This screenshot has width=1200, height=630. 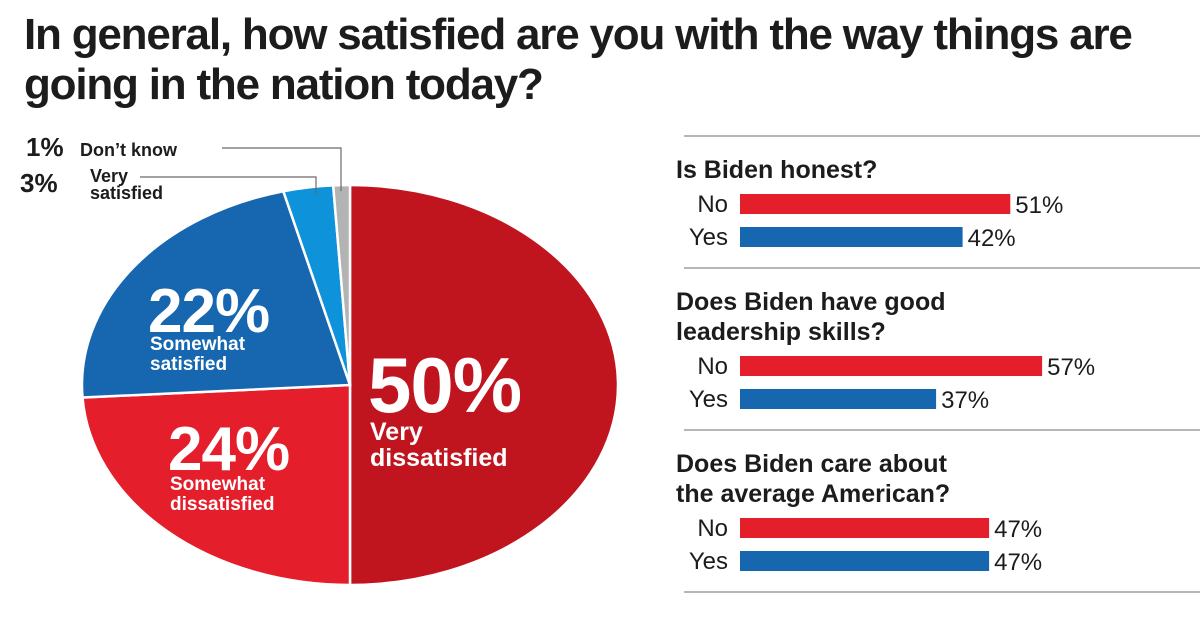 What do you see at coordinates (1071, 367) in the screenshot?
I see `bar-value-label: 57%` at bounding box center [1071, 367].